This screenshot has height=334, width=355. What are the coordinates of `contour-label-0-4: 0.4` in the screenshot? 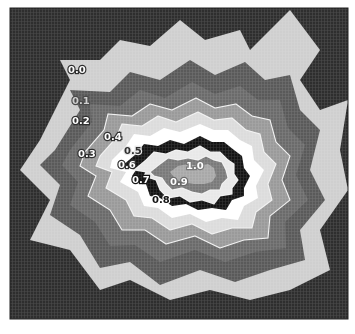 It's located at (113, 137).